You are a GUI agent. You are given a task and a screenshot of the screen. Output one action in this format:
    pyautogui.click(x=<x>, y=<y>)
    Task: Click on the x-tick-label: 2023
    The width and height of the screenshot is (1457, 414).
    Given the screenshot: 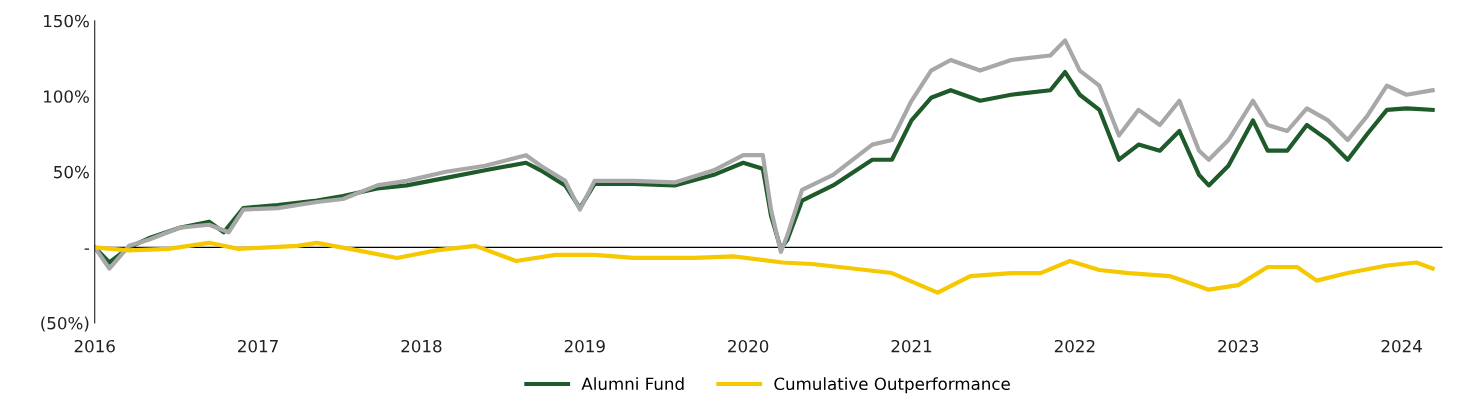 What is the action you would take?
    pyautogui.click(x=1238, y=346)
    